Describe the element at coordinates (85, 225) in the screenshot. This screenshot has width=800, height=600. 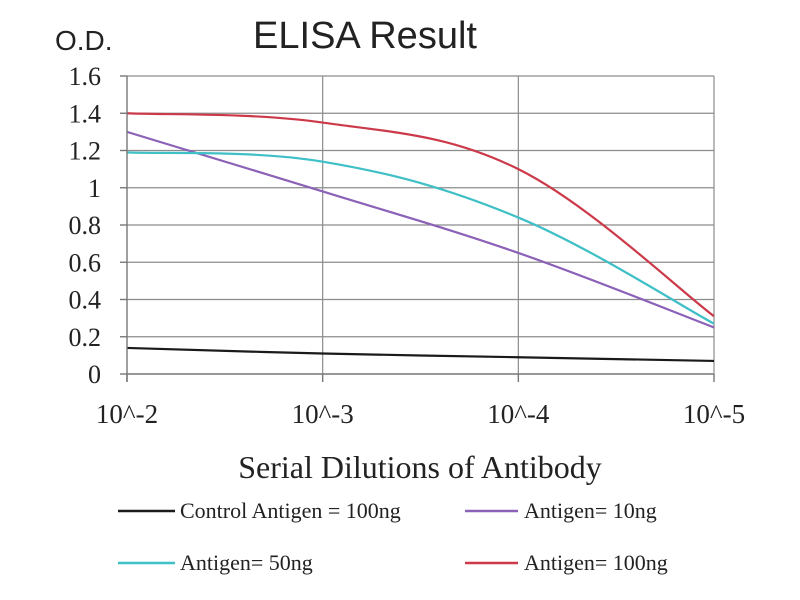
I see `y-tick-label: 0.8` at that location.